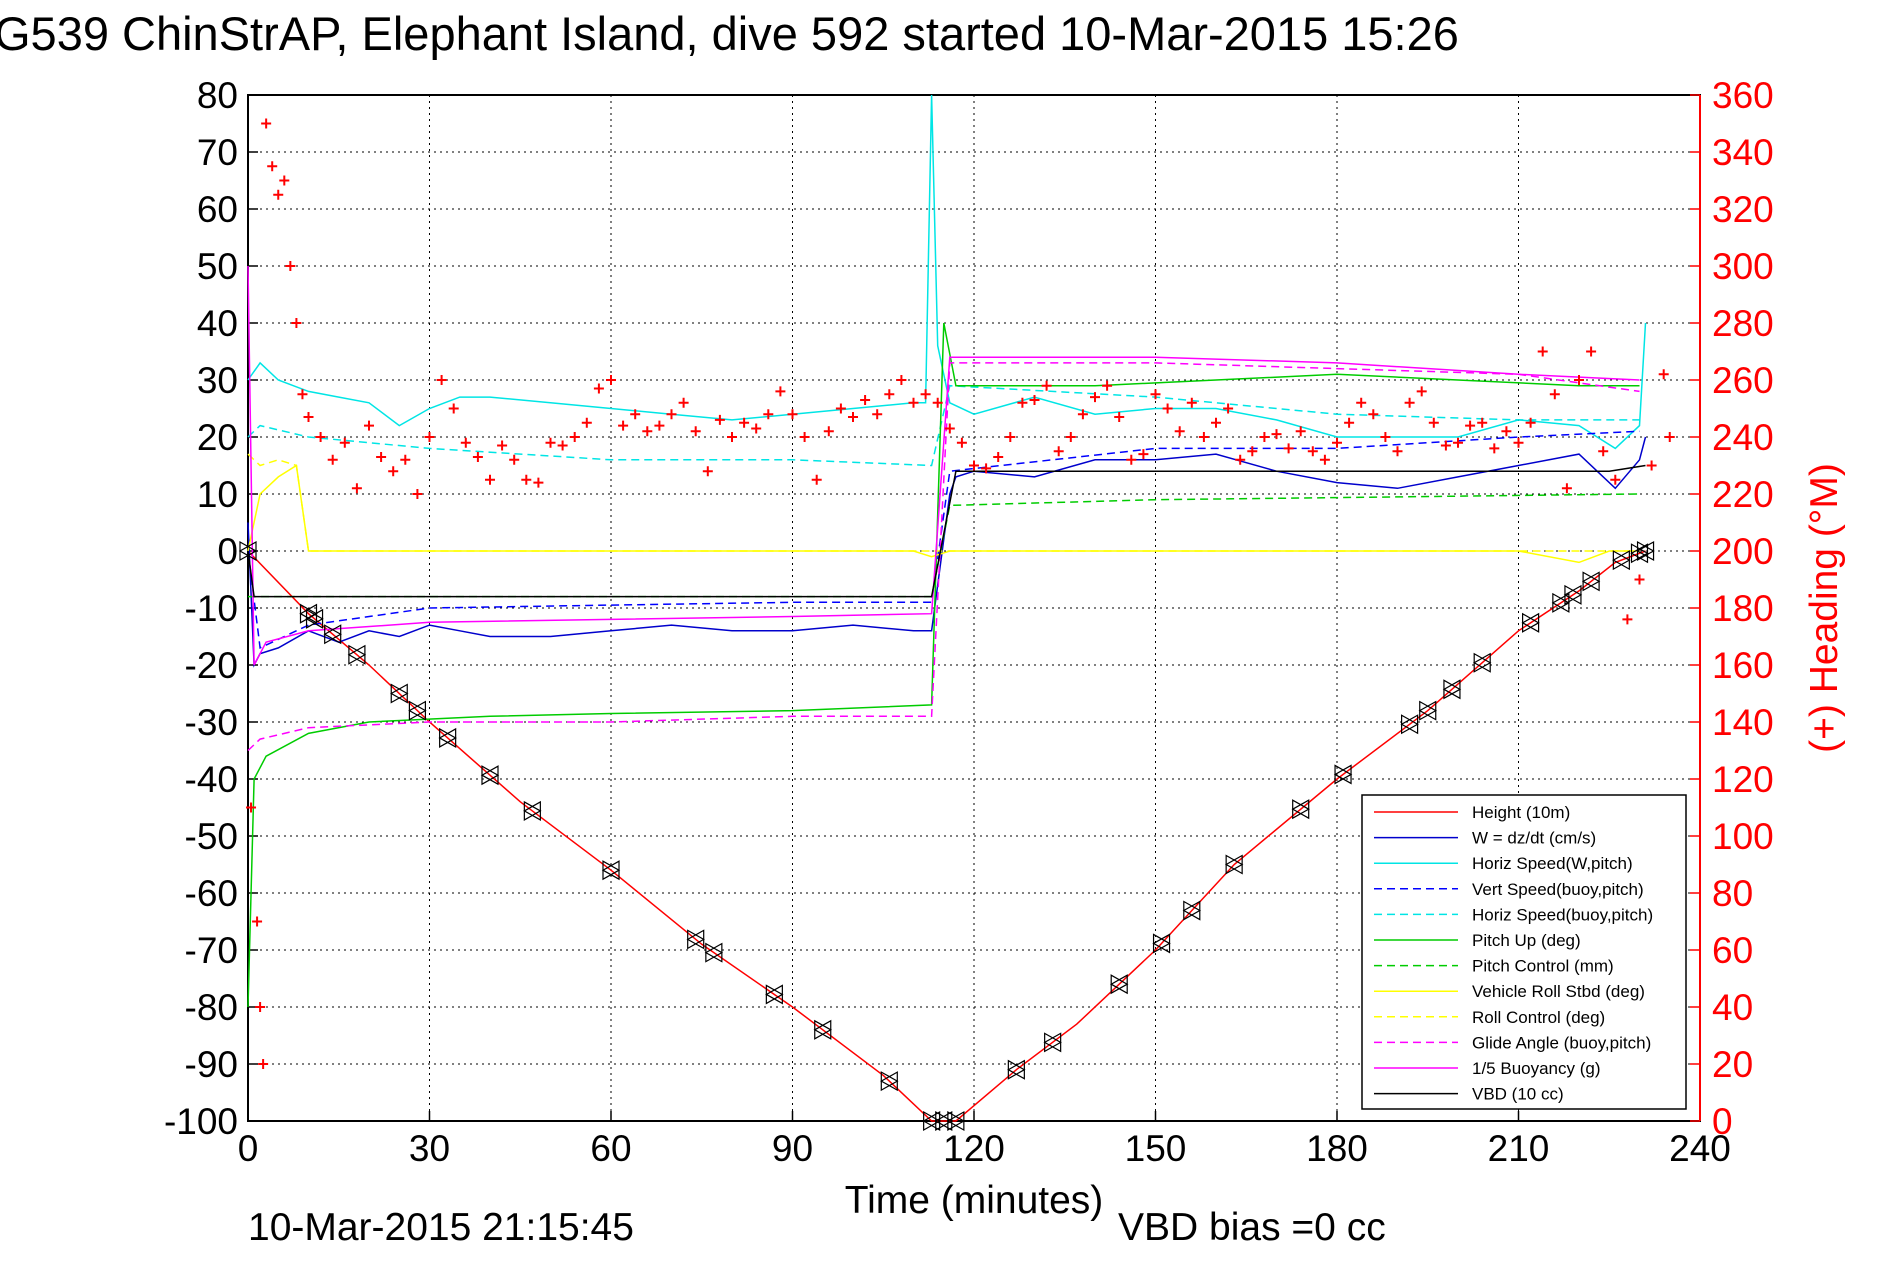  What do you see at coordinates (792, 1148) in the screenshot?
I see `x-tick-label: 90` at bounding box center [792, 1148].